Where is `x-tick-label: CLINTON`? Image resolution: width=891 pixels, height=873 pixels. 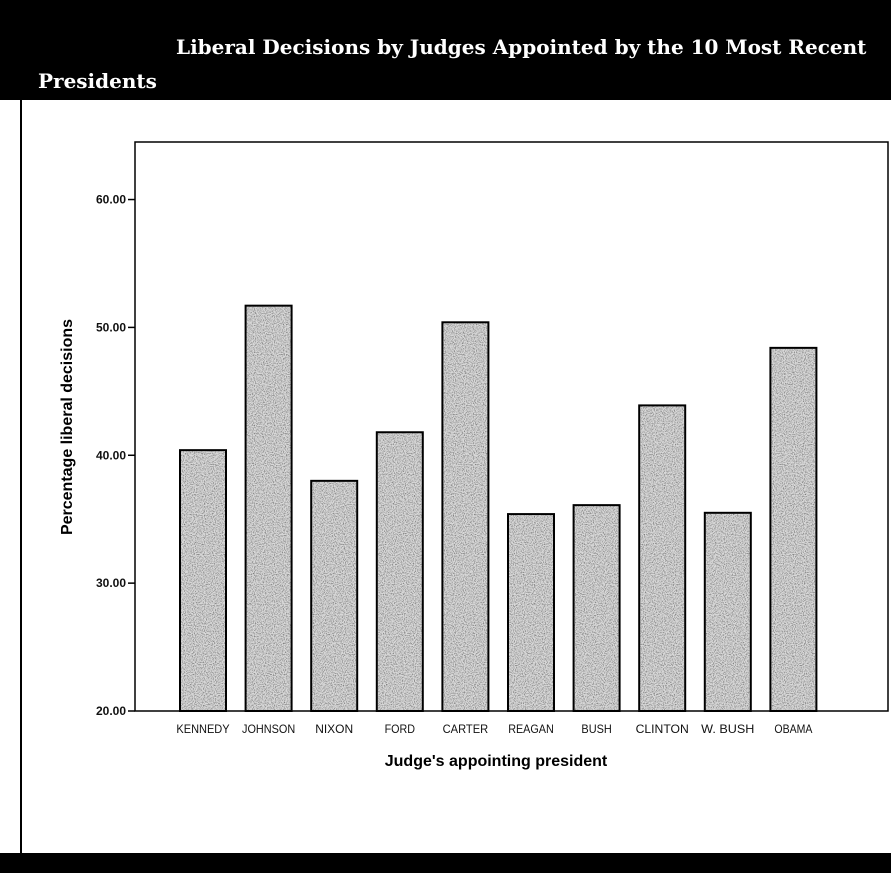
x-tick-label: CLINTON is located at coordinates (662, 729).